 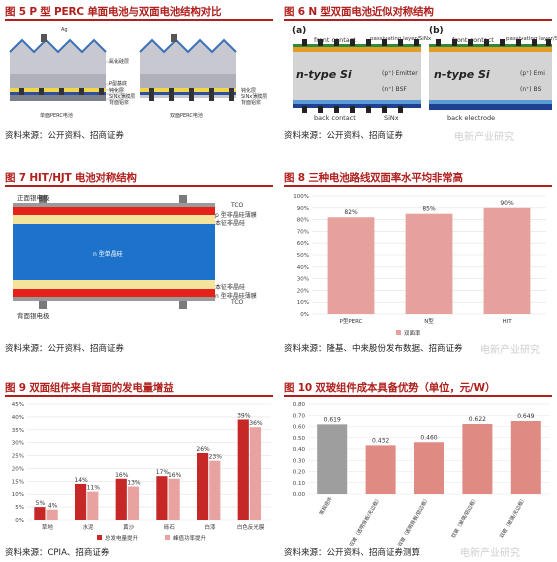 I want to click on fig5-layer-label-4: SiNx薄膜层, so click(x=122, y=97).